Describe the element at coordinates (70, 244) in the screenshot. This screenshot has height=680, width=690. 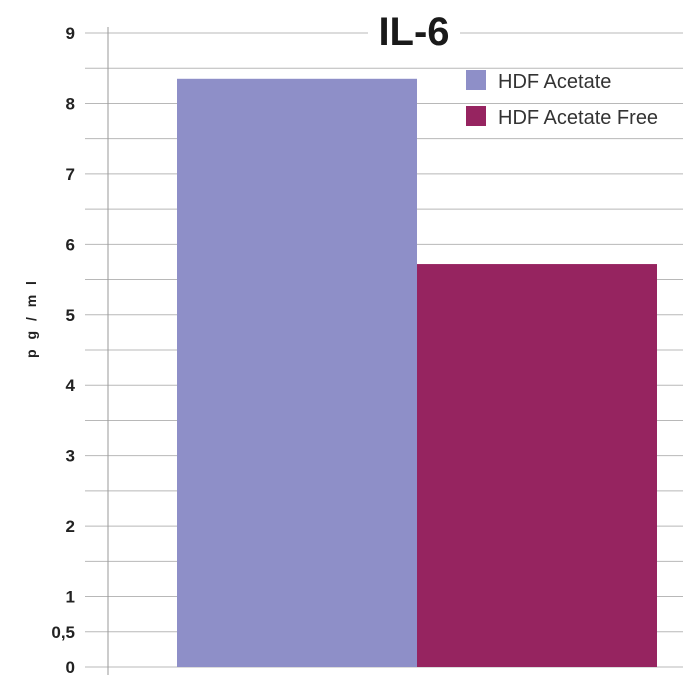
I see `y-tick-label: 6` at that location.